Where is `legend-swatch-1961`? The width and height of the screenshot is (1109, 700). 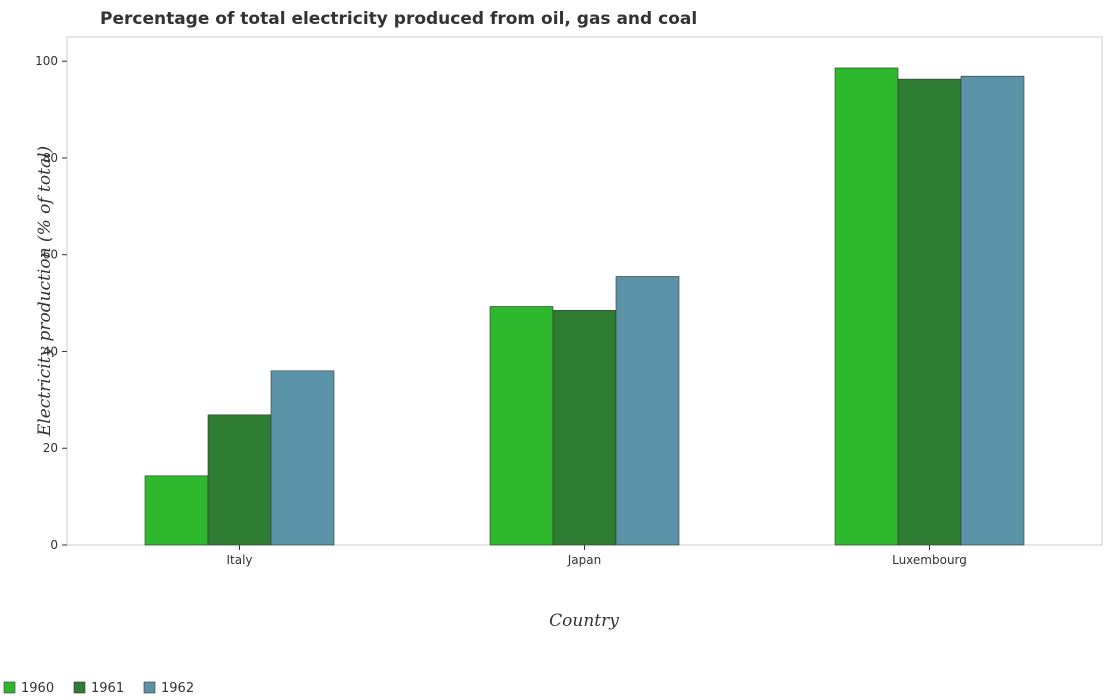 legend-swatch-1961 is located at coordinates (79, 687).